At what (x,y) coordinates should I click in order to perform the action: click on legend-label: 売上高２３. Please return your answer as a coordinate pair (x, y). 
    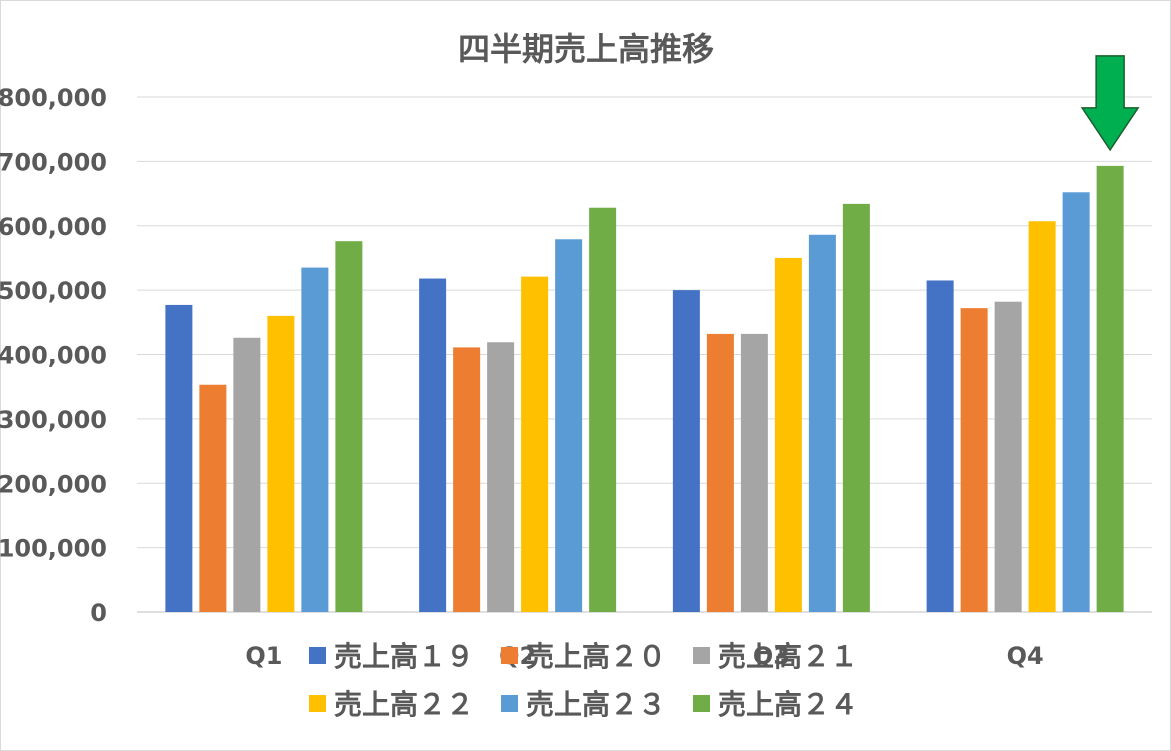
    Looking at the image, I should click on (596, 704).